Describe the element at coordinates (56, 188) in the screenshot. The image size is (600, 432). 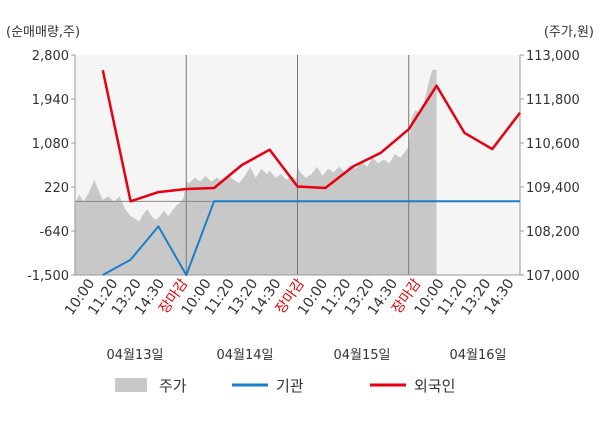
I see `left-tick-label: 220` at that location.